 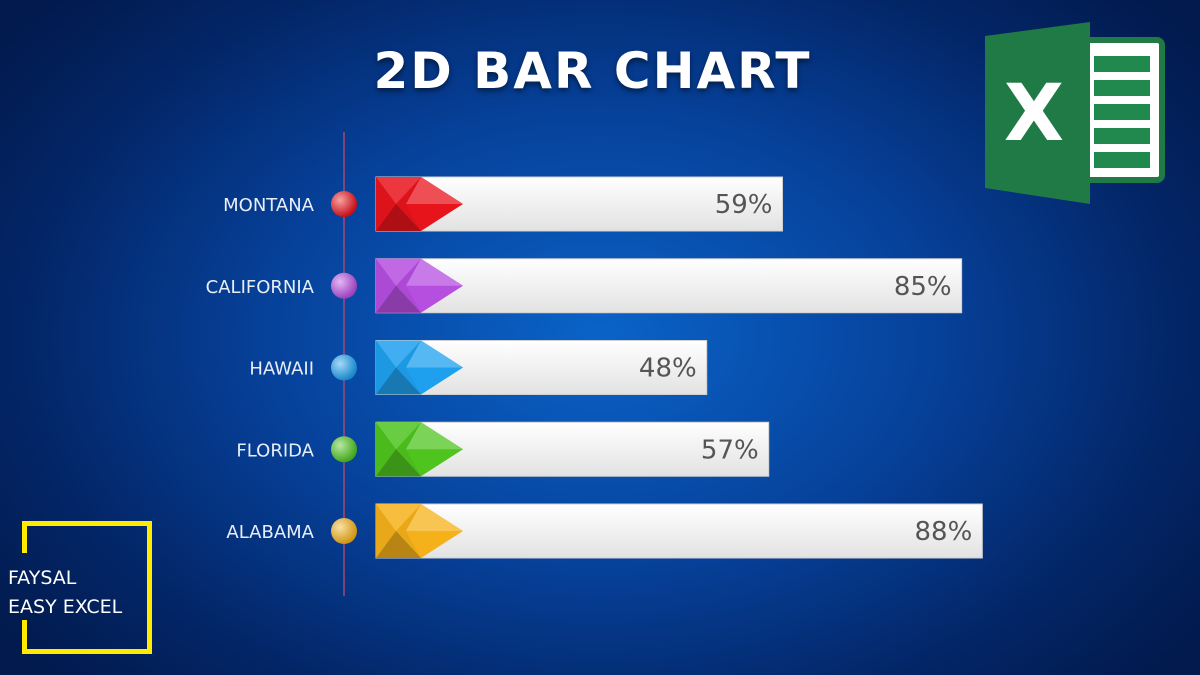 I want to click on watermark-line2: EASY EXCEL, so click(x=65, y=607).